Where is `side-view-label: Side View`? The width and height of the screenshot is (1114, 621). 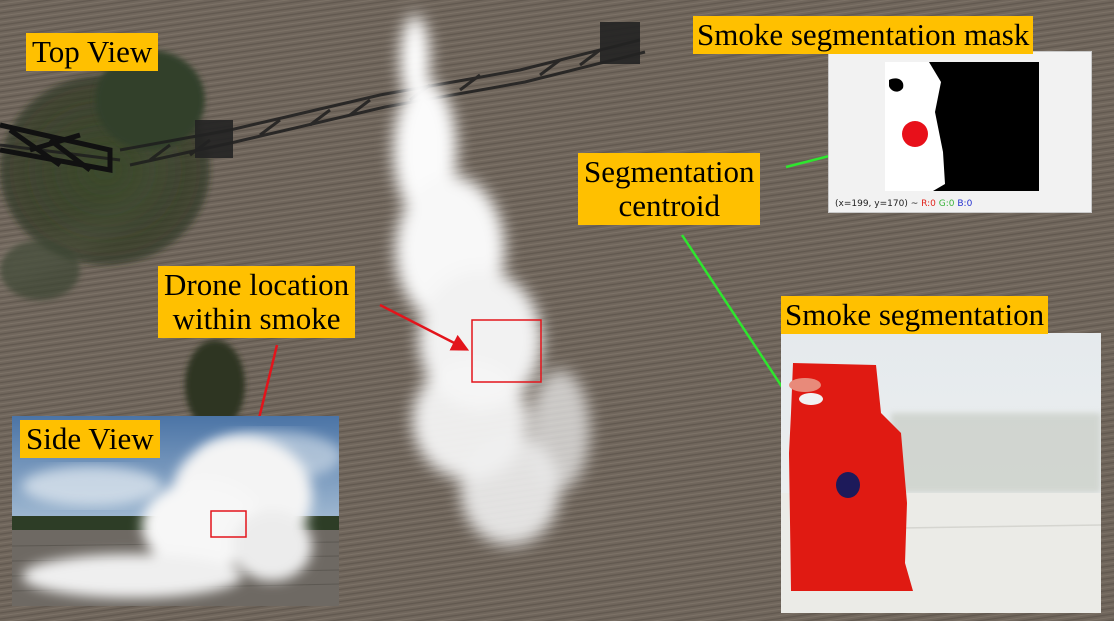 side-view-label: Side View is located at coordinates (90, 439).